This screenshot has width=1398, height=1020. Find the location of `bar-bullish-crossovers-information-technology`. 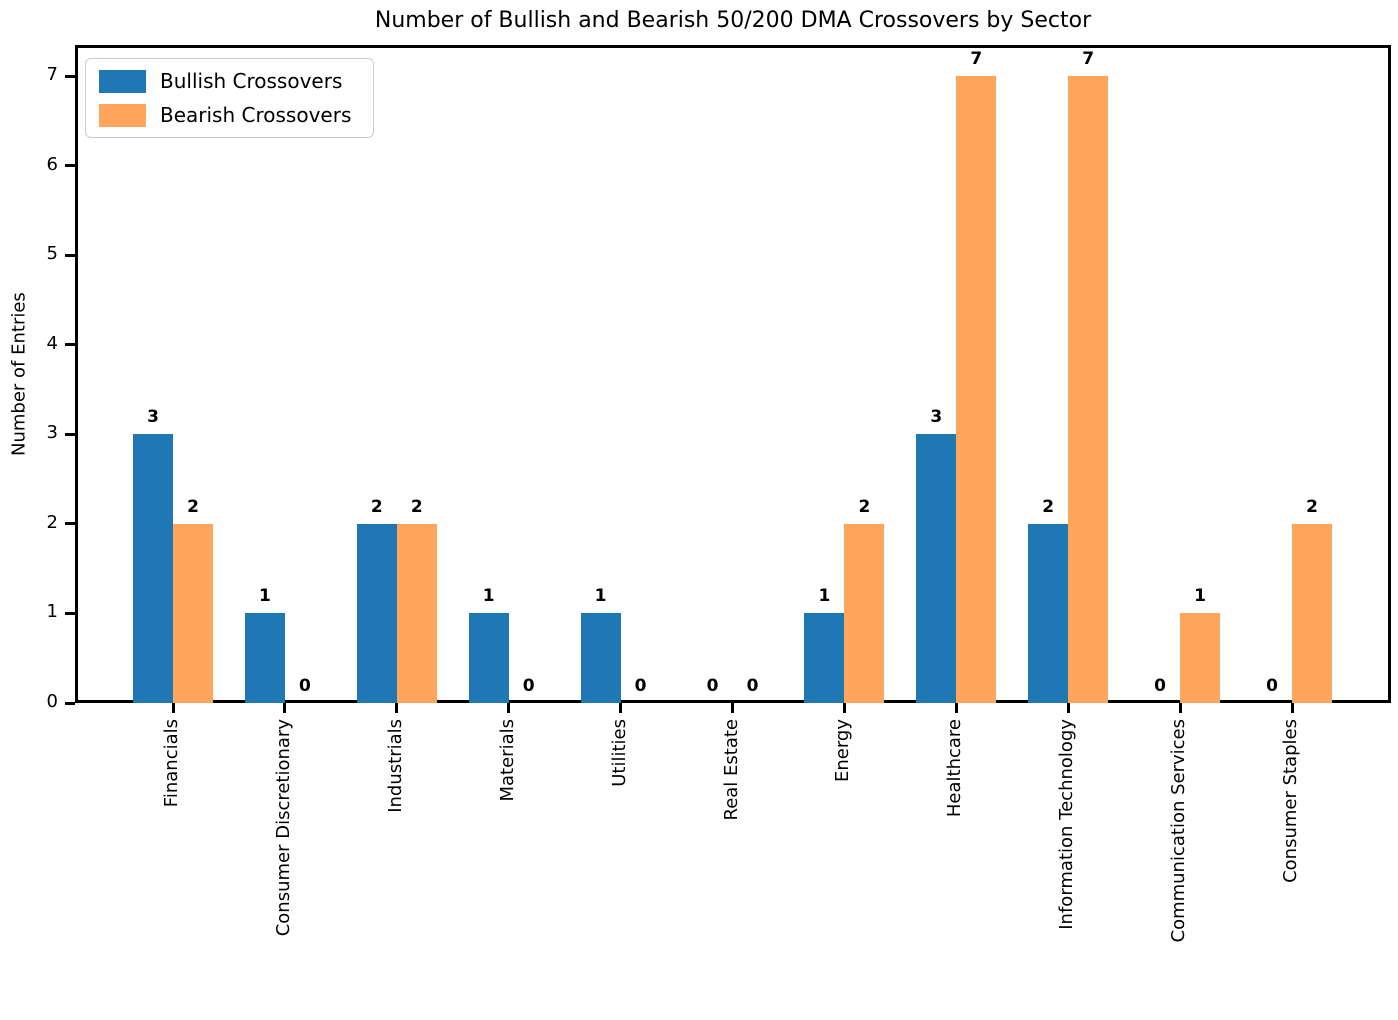

bar-bullish-crossovers-information-technology is located at coordinates (1048, 613).